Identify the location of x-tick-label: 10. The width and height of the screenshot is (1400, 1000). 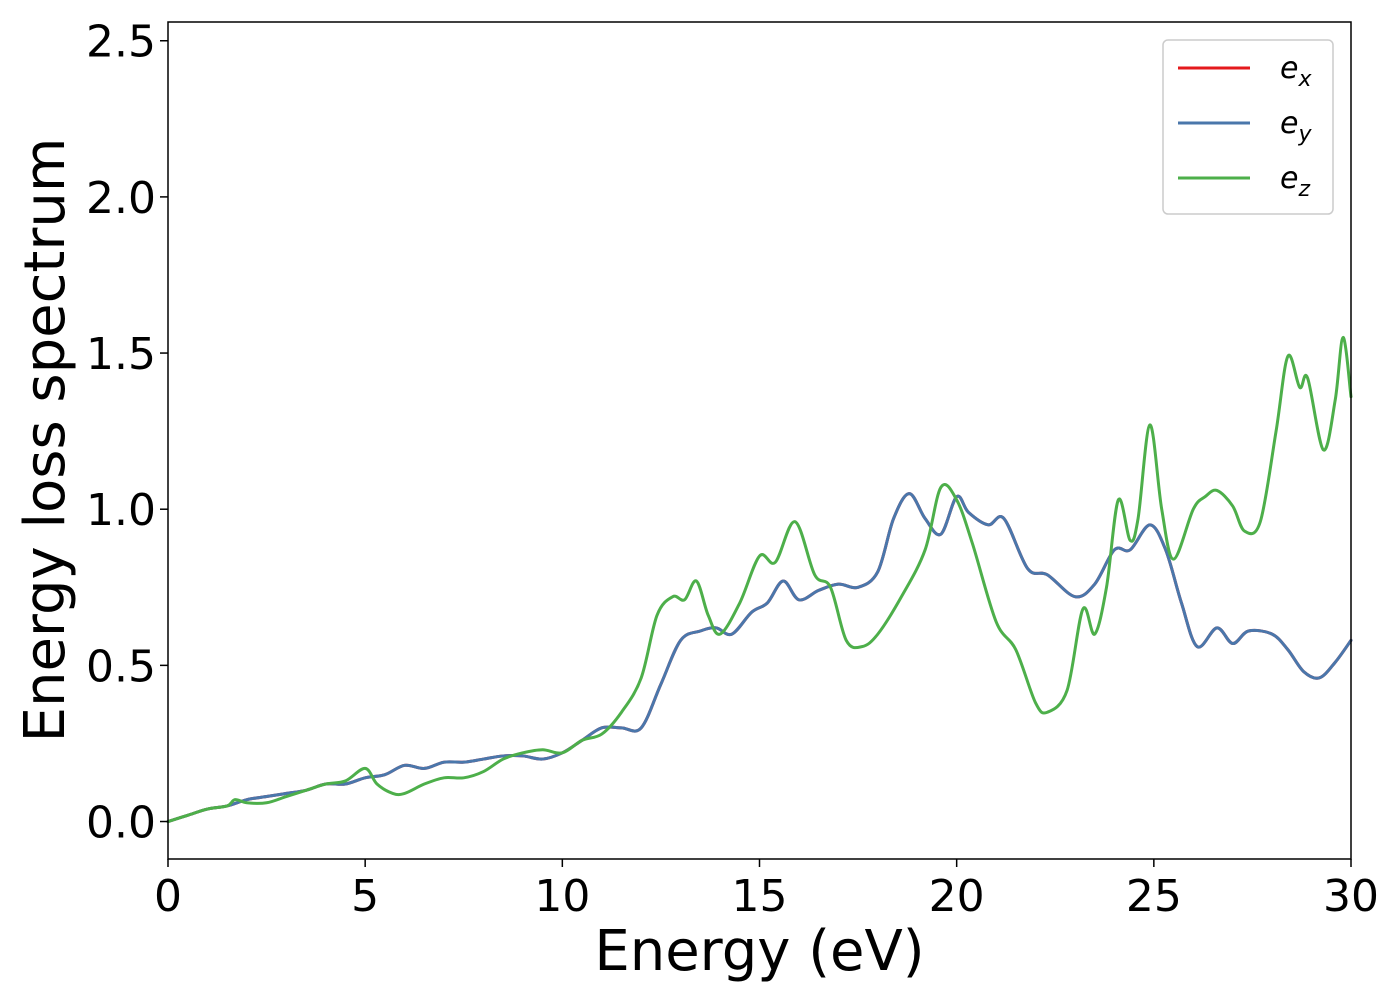
(562, 896).